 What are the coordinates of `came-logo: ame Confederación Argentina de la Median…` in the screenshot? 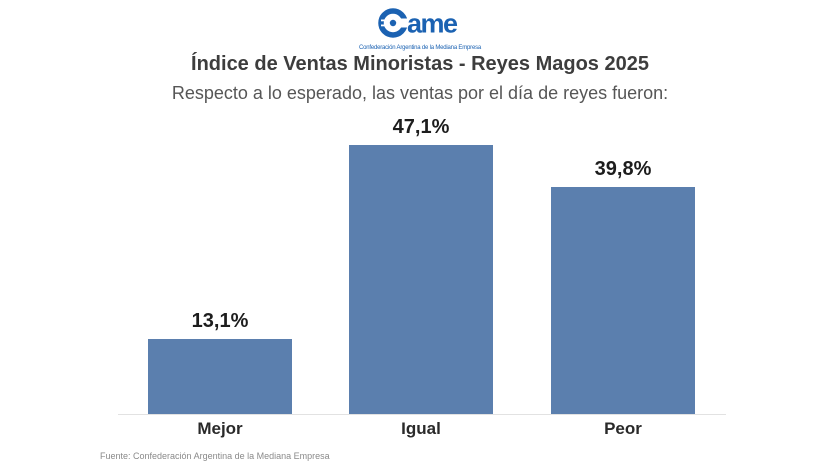 It's located at (420, 28).